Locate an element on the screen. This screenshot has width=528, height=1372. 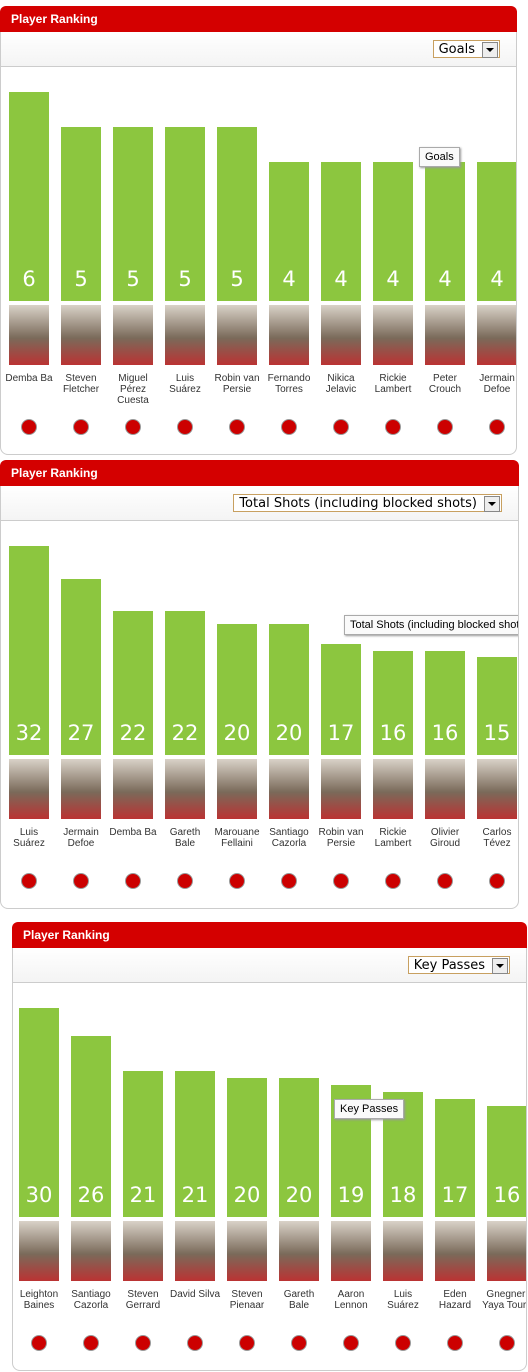
selector-row: Total Shots (including blocked shots) is located at coordinates (259, 503).